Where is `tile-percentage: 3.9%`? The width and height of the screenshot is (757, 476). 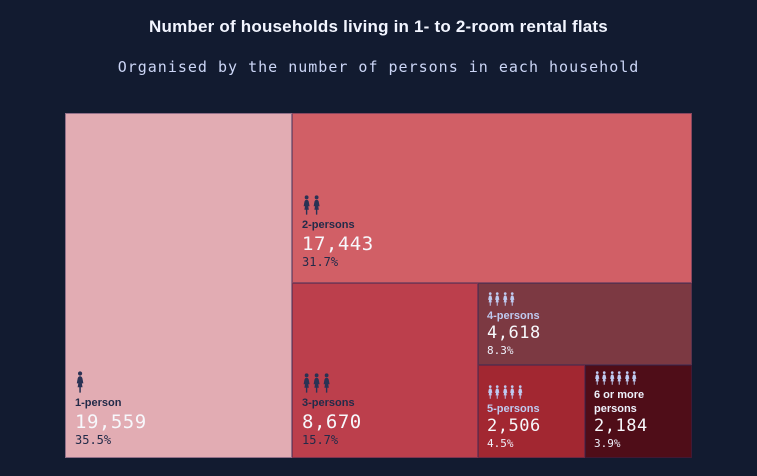
tile-percentage: 3.9% is located at coordinates (607, 443).